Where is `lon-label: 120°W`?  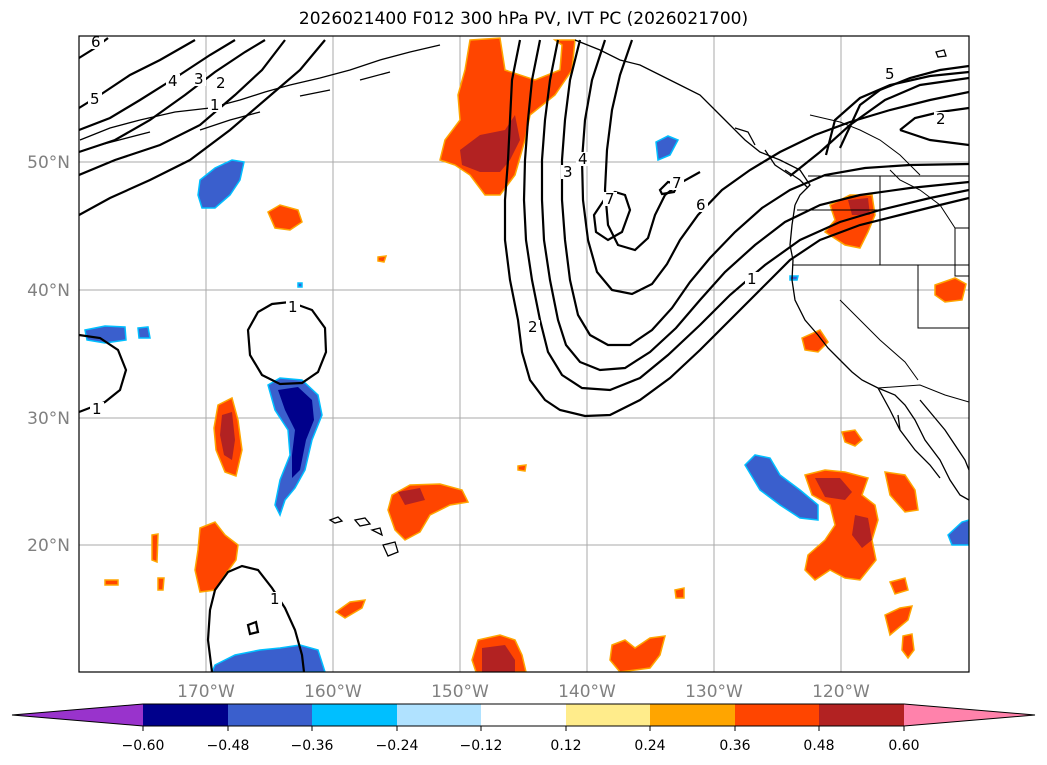 lon-label: 120°W is located at coordinates (841, 692).